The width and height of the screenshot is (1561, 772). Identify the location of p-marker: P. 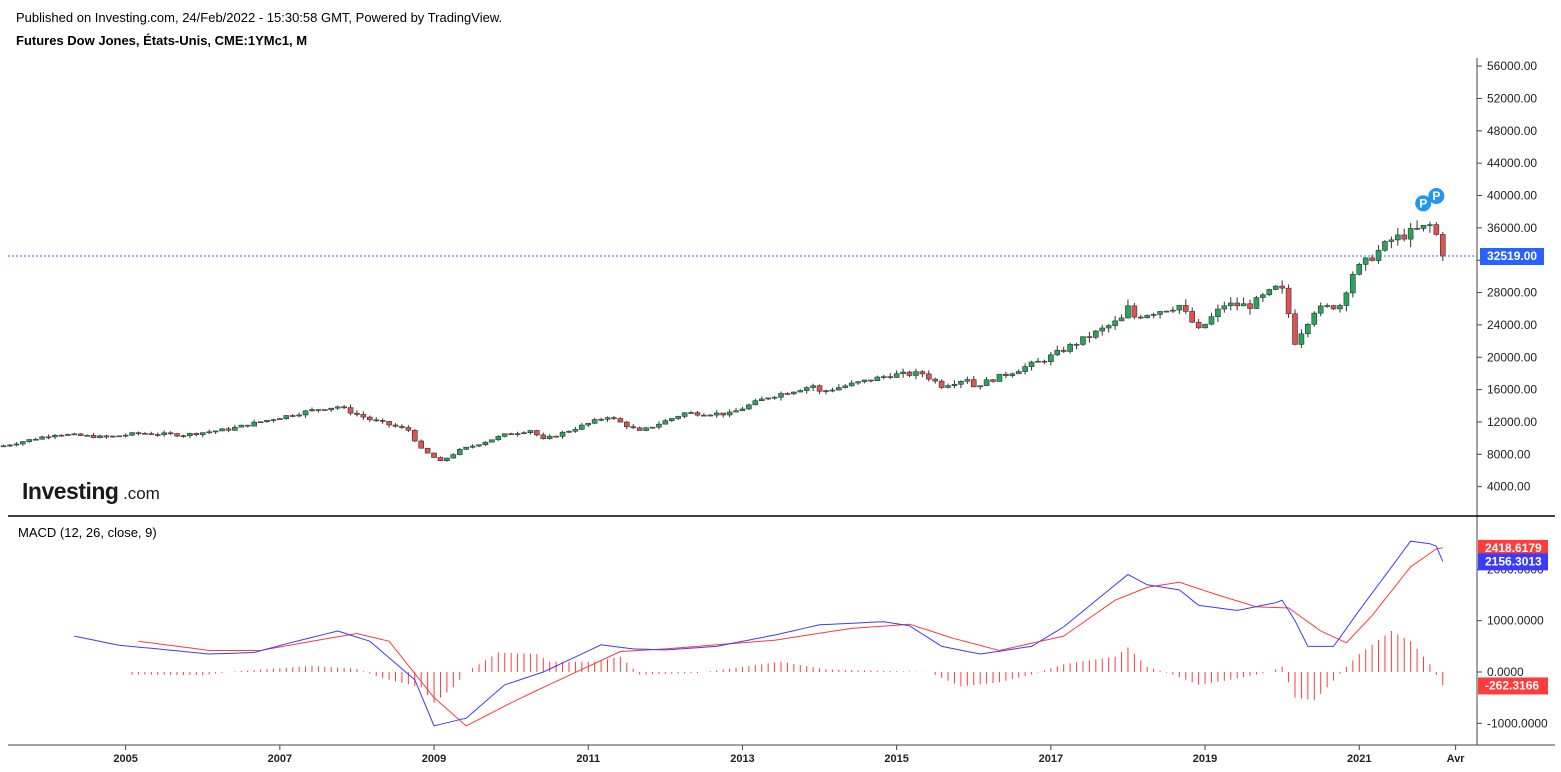
(1423, 203).